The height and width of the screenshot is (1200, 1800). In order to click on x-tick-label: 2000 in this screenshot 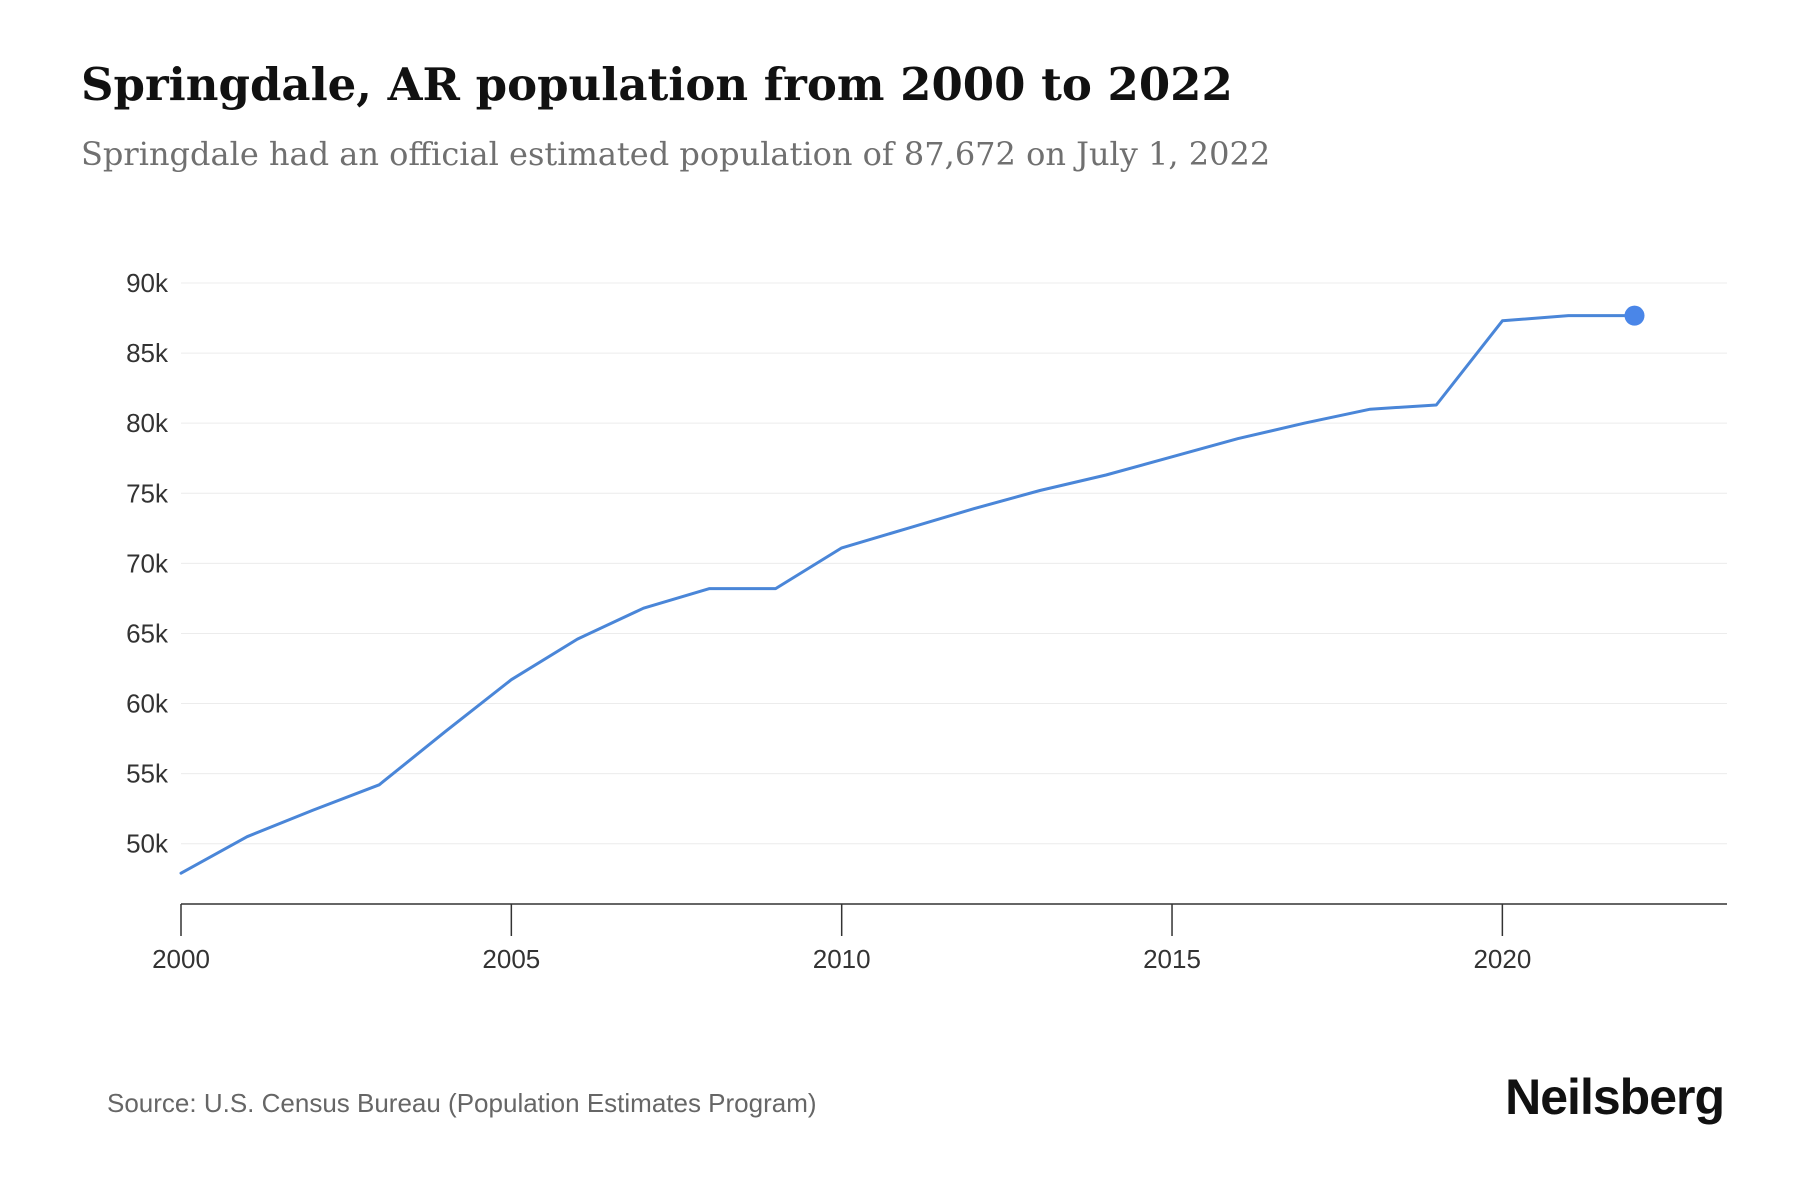, I will do `click(181, 959)`.